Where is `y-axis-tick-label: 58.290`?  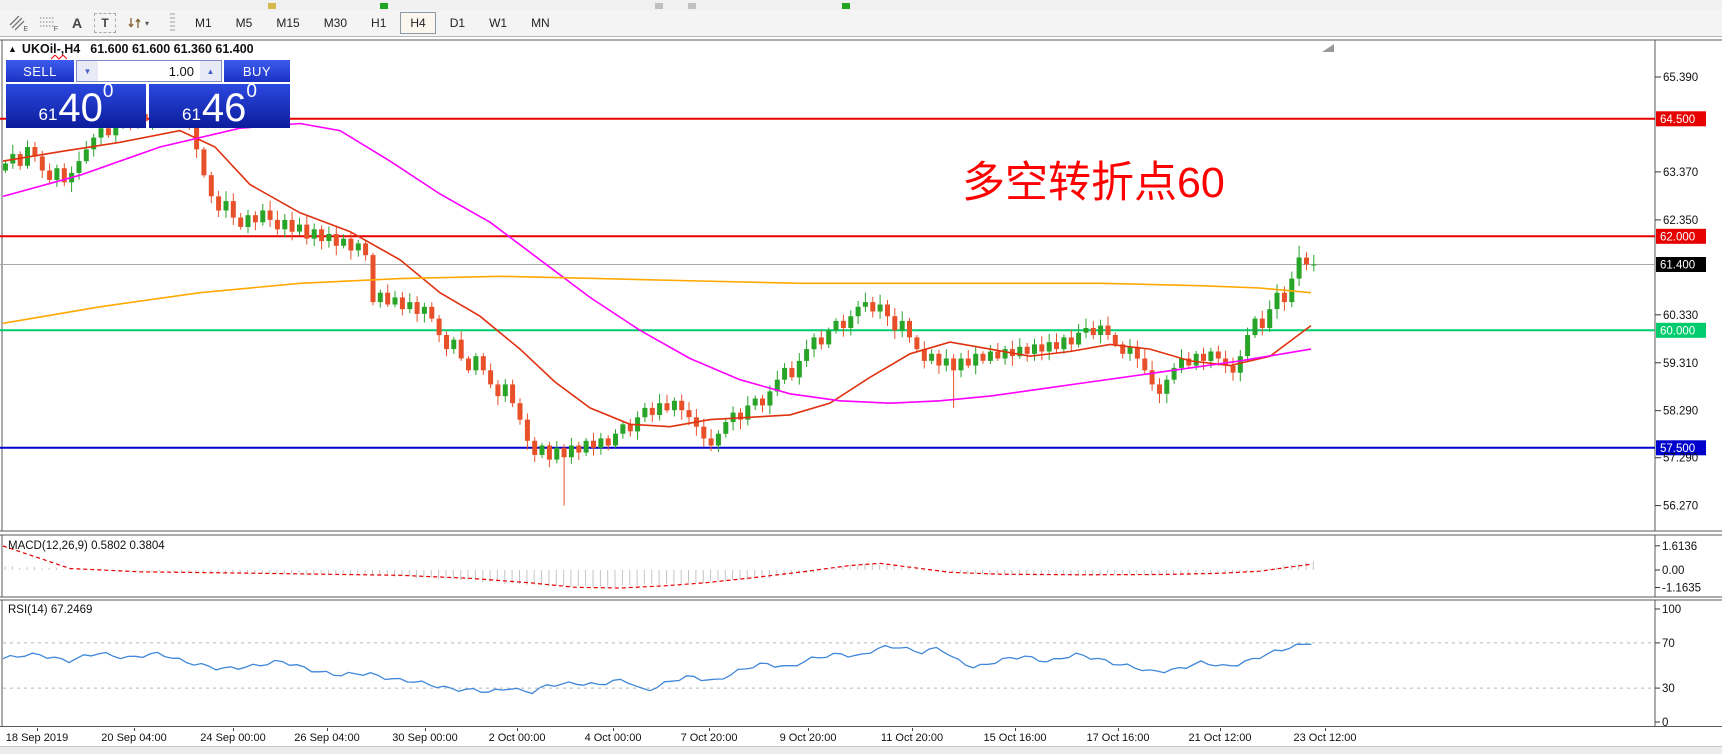
y-axis-tick-label: 58.290 is located at coordinates (1680, 412).